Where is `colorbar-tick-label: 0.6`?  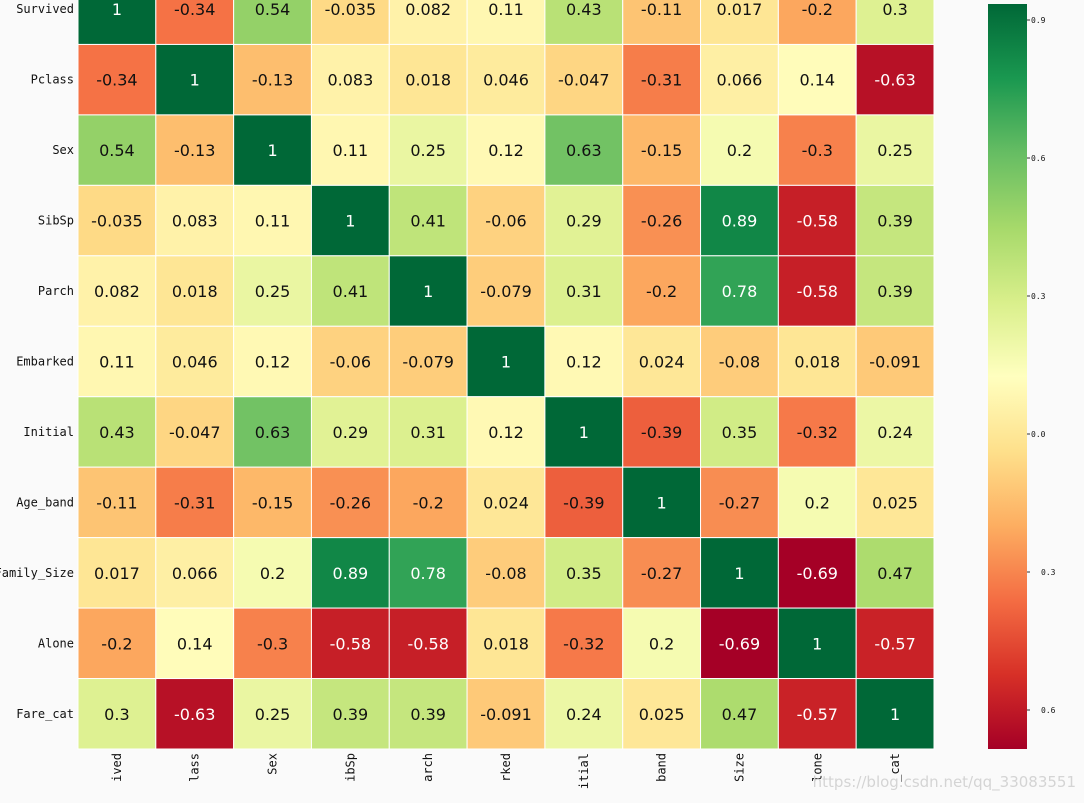 colorbar-tick-label: 0.6 is located at coordinates (1048, 710).